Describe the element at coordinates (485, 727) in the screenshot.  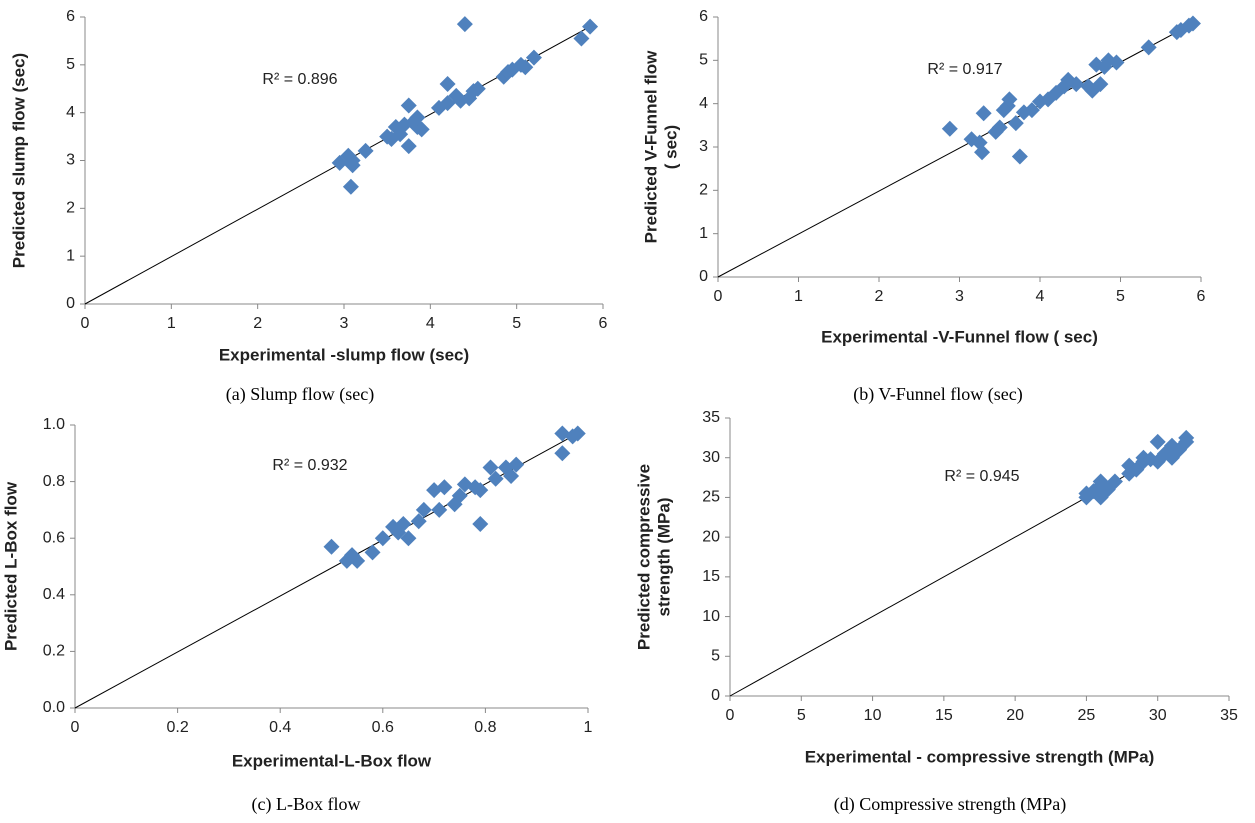
I see `x-tick-label: 0.8` at that location.